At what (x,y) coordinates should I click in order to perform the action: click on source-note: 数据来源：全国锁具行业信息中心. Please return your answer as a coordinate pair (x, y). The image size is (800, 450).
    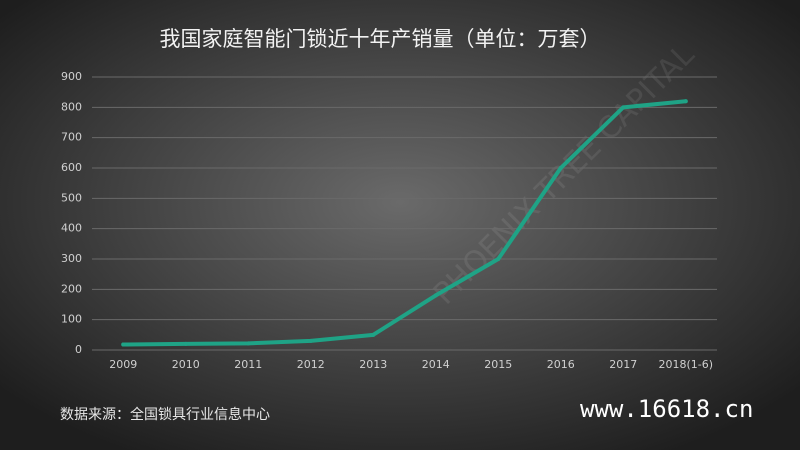
    Looking at the image, I should click on (165, 414).